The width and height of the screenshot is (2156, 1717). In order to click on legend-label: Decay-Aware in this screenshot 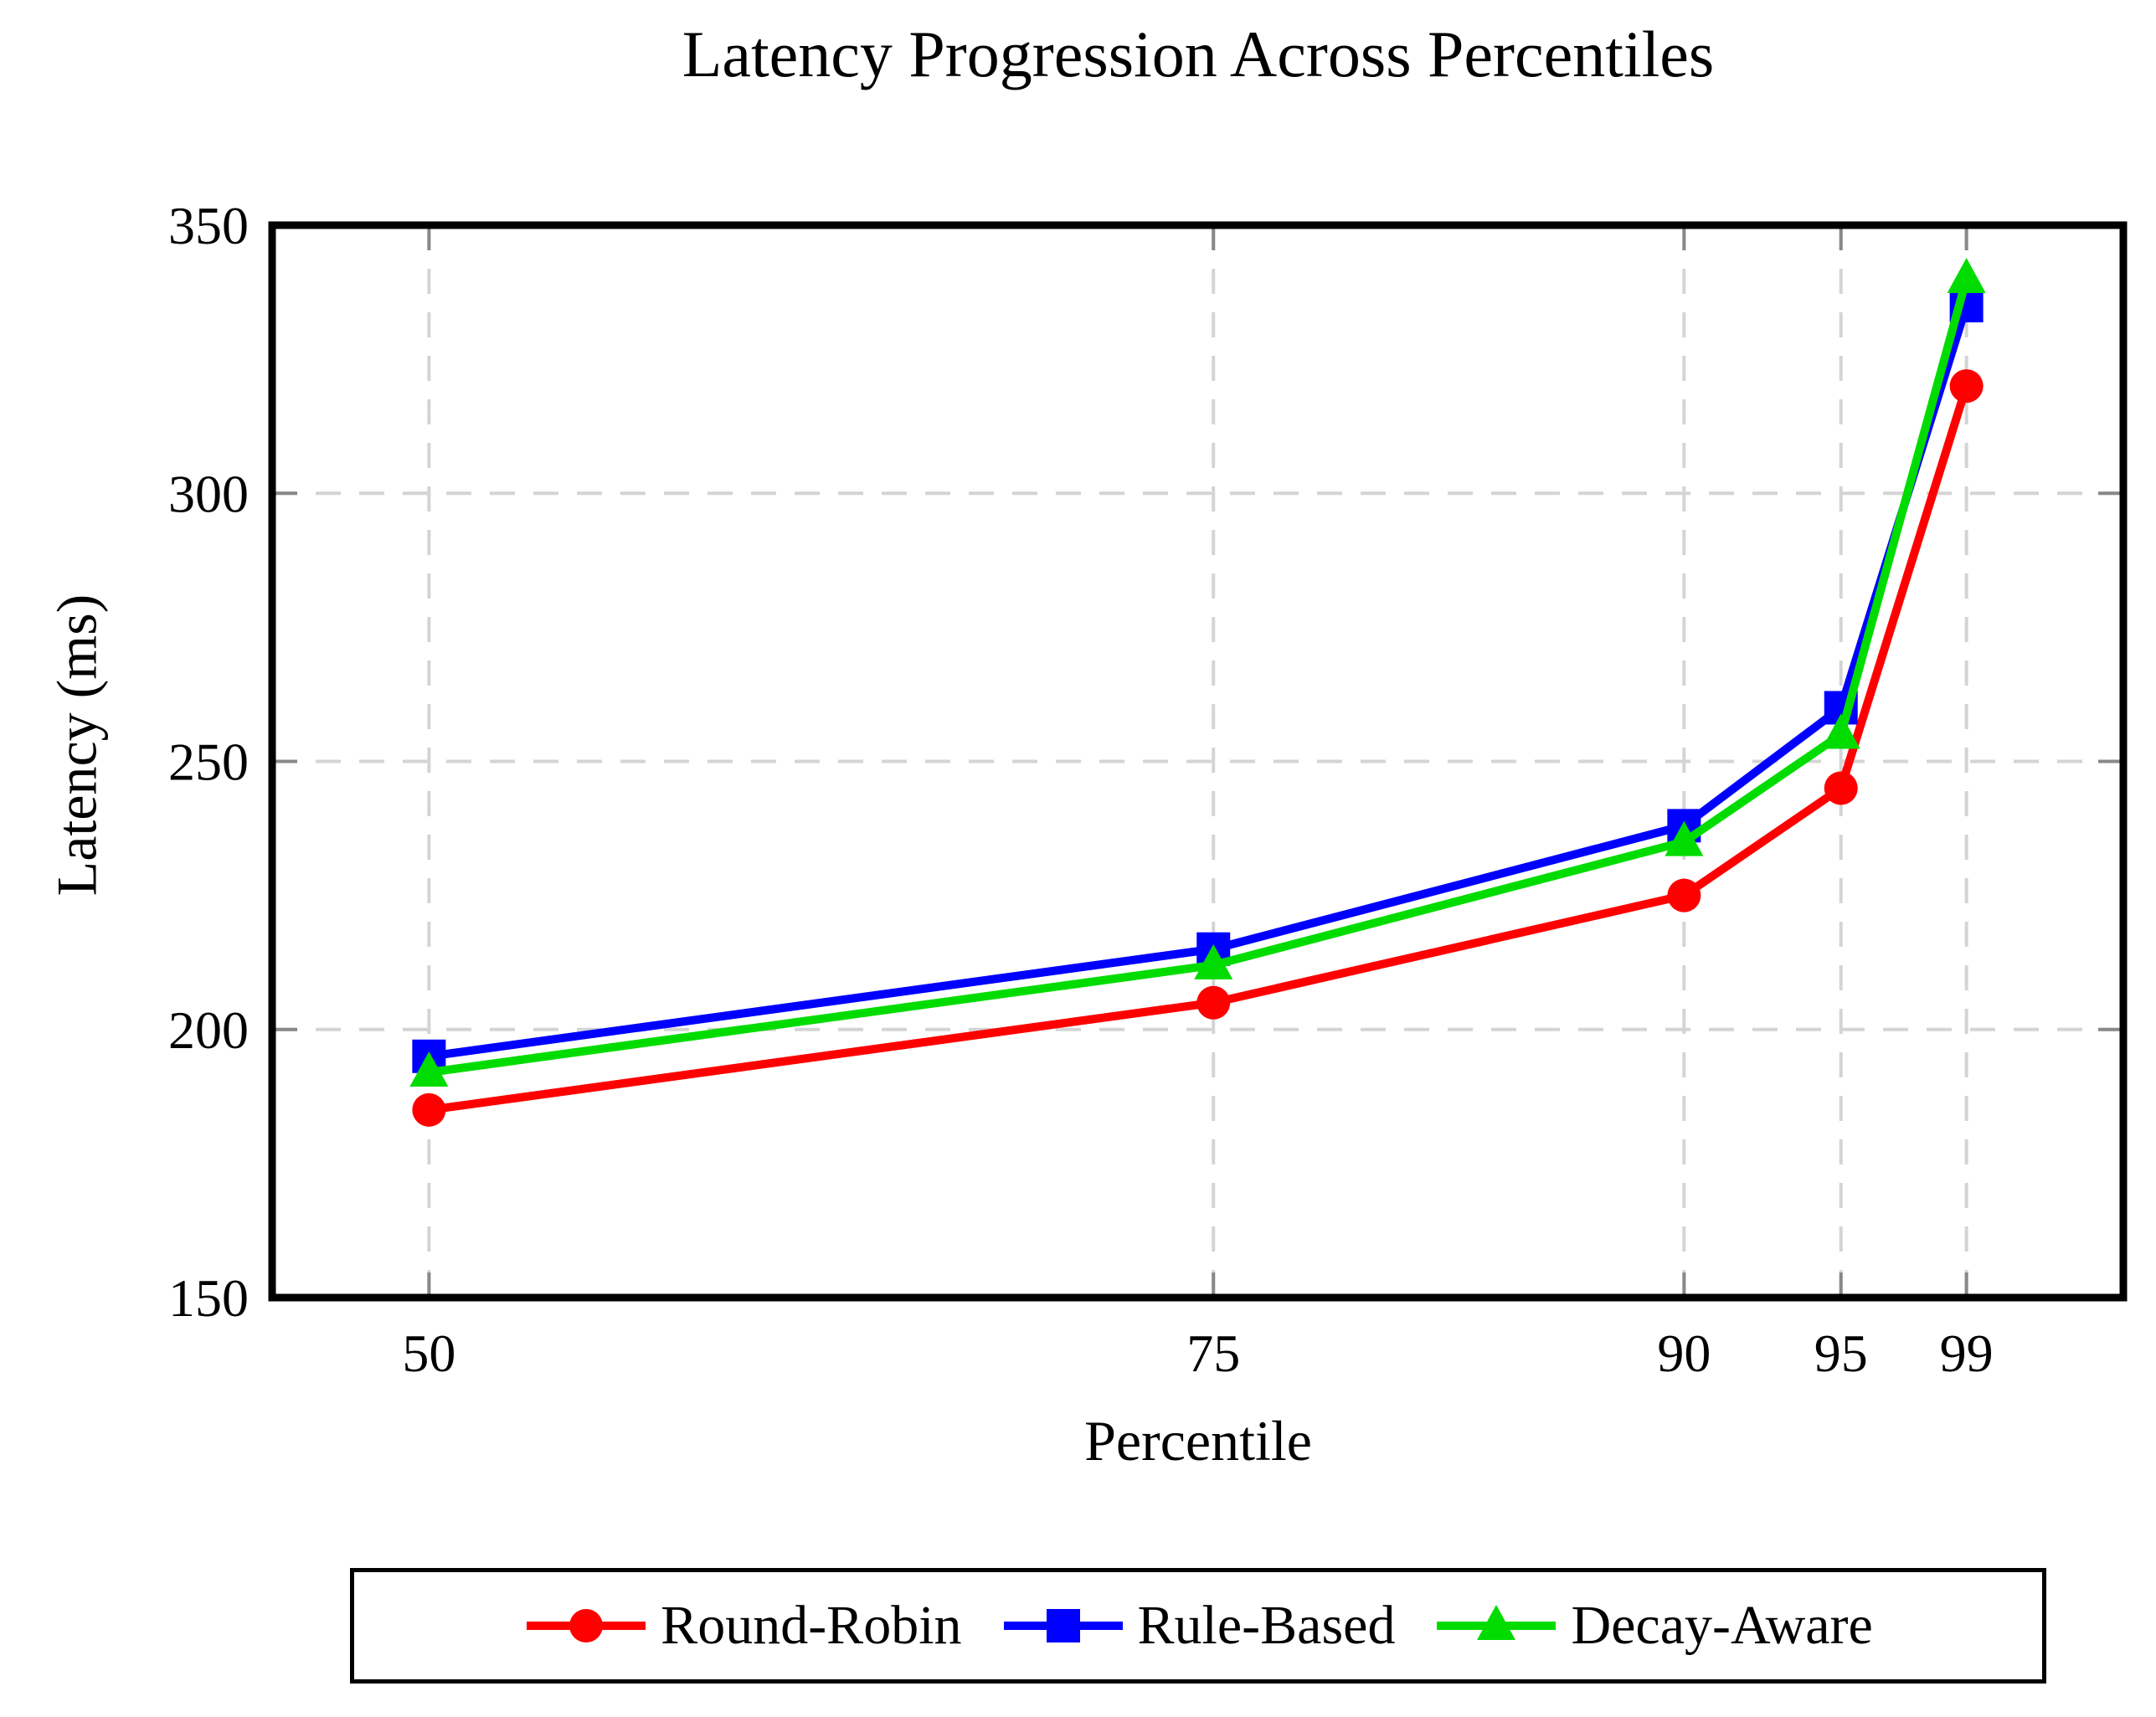, I will do `click(1722, 1625)`.